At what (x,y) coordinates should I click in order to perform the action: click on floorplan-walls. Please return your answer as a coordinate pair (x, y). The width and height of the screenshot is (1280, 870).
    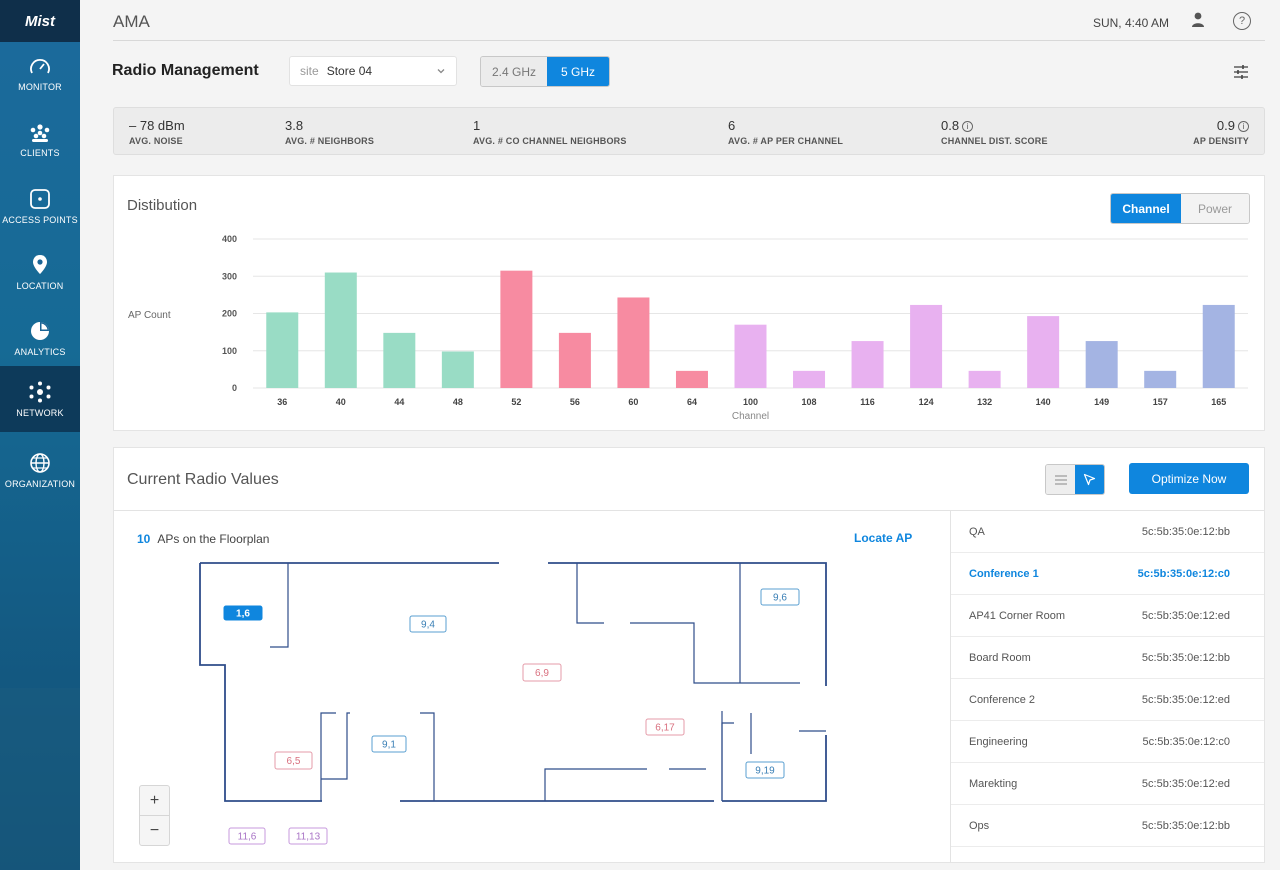
    Looking at the image, I should click on (513, 682).